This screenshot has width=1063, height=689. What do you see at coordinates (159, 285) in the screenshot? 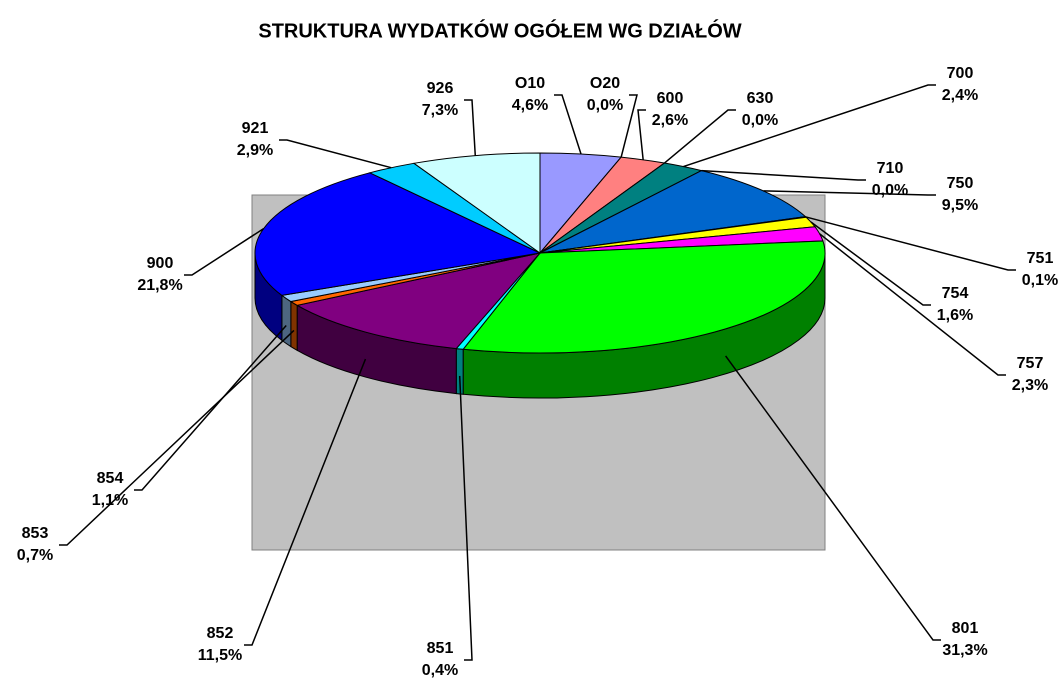
I see `data-label-value: 21,8%` at bounding box center [159, 285].